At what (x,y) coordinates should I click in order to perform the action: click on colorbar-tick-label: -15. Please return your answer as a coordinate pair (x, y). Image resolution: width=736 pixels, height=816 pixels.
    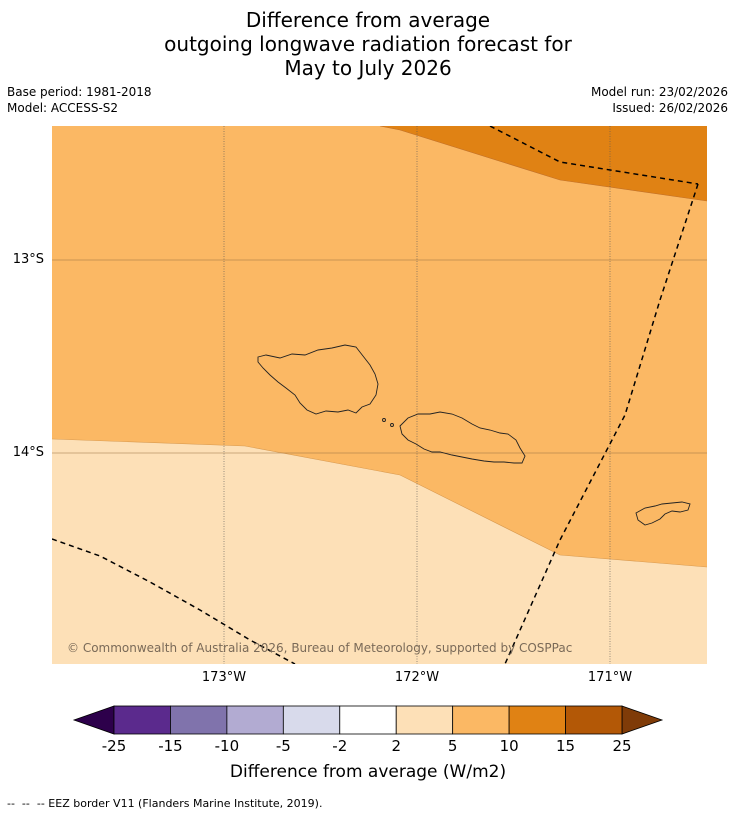
    Looking at the image, I should click on (170, 746).